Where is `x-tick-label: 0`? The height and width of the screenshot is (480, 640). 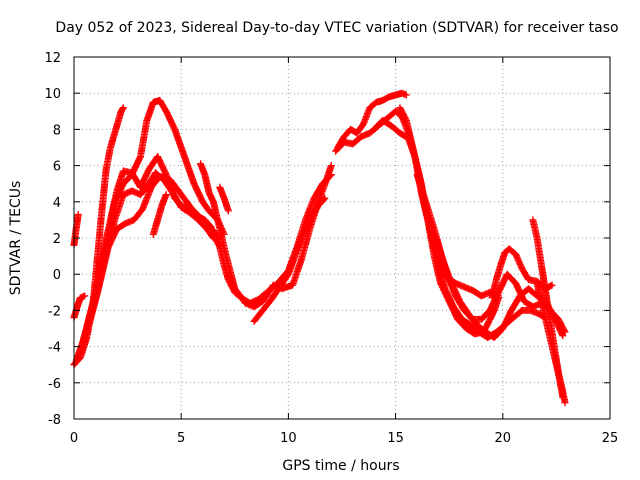 x-tick-label: 0 is located at coordinates (74, 438).